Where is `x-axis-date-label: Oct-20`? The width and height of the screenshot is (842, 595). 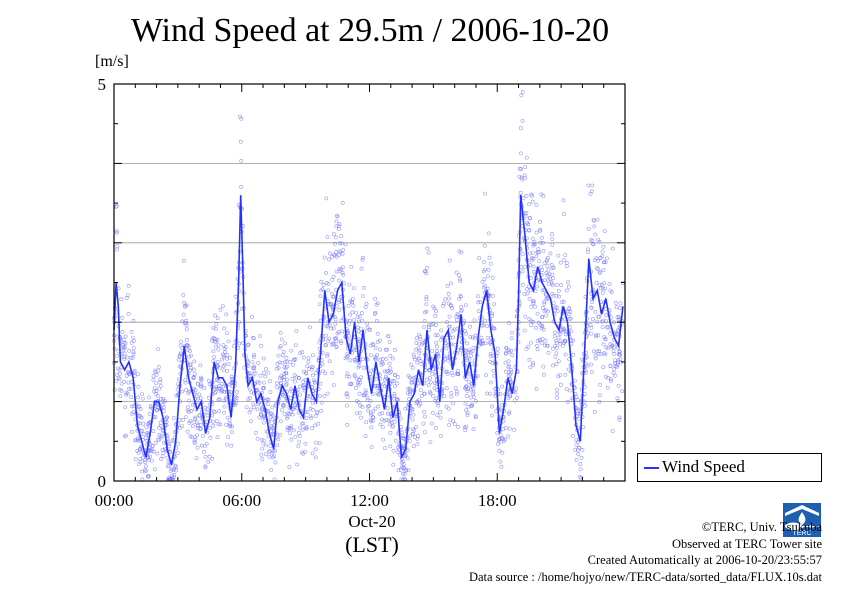 x-axis-date-label: Oct-20 is located at coordinates (372, 521).